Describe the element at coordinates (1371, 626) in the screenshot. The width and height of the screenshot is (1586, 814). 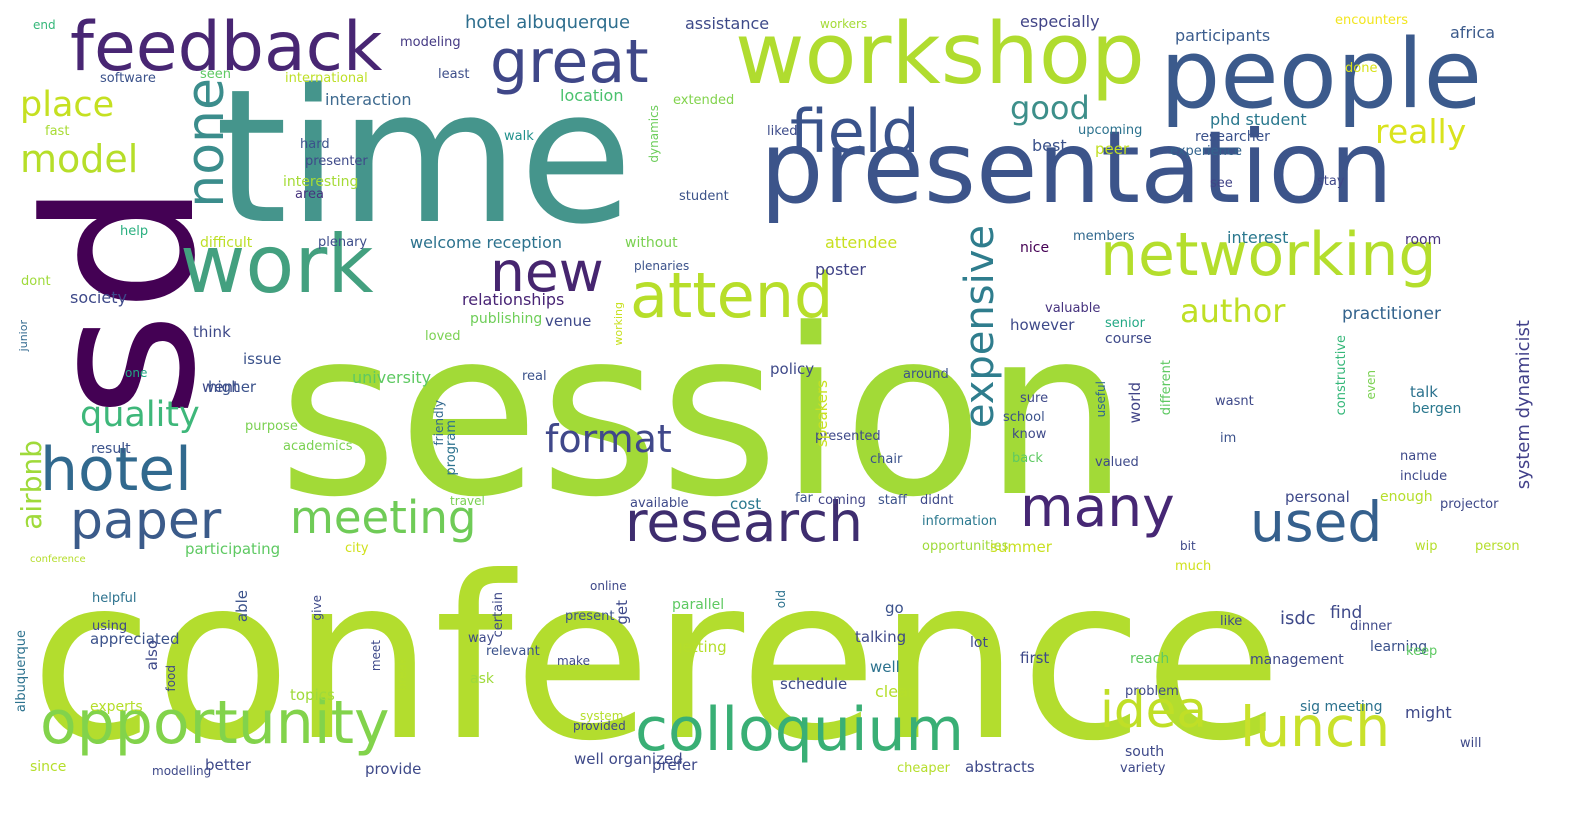
I see `word-dinner: dinner` at that location.